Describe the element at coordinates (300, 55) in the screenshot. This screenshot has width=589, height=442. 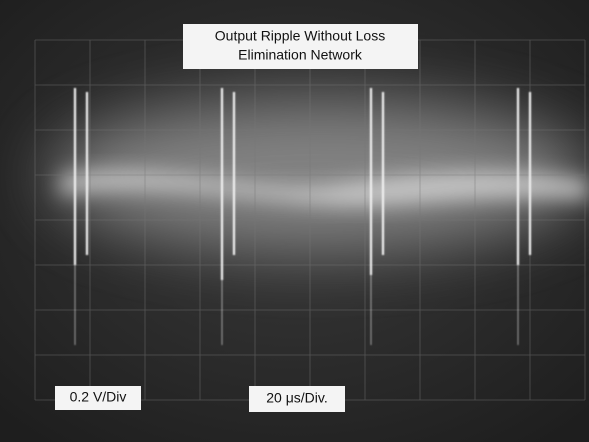
I see `title-line: Elimination Network` at that location.